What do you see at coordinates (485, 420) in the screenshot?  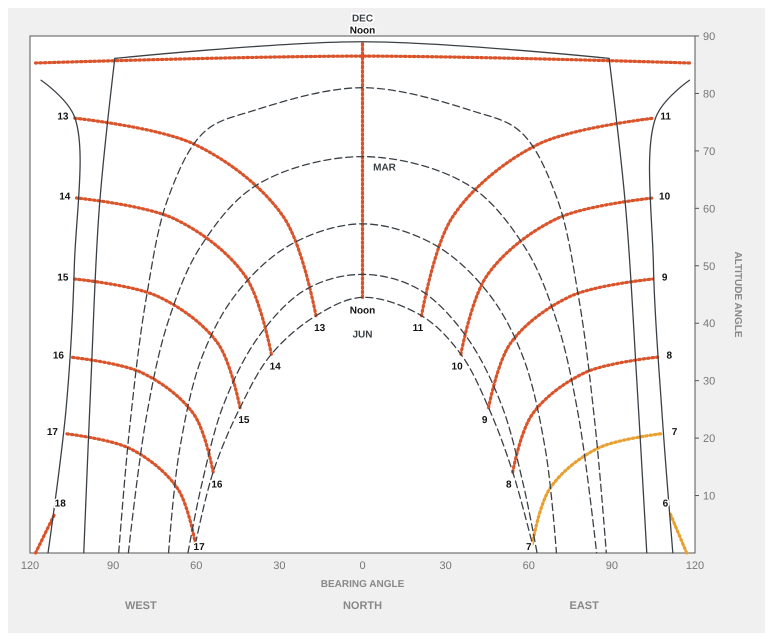 I see `series-label: 9` at bounding box center [485, 420].